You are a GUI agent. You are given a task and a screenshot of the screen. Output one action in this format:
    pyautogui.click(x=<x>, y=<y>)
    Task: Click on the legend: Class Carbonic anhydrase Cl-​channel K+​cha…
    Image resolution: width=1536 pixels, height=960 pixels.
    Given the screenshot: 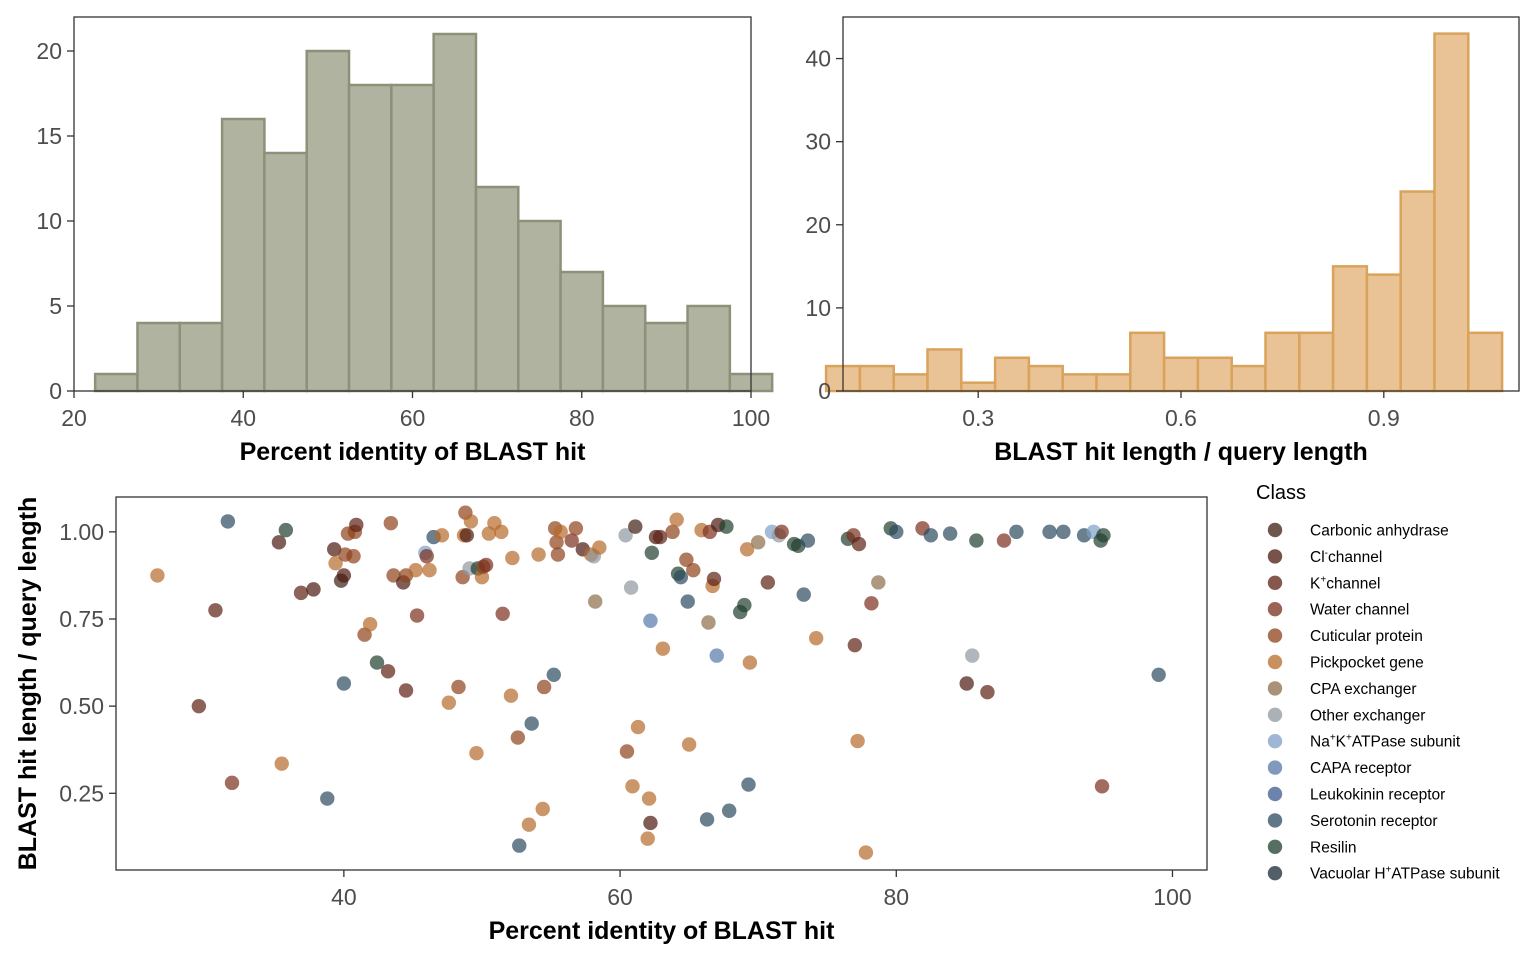 What is the action you would take?
    pyautogui.click(x=1378, y=682)
    